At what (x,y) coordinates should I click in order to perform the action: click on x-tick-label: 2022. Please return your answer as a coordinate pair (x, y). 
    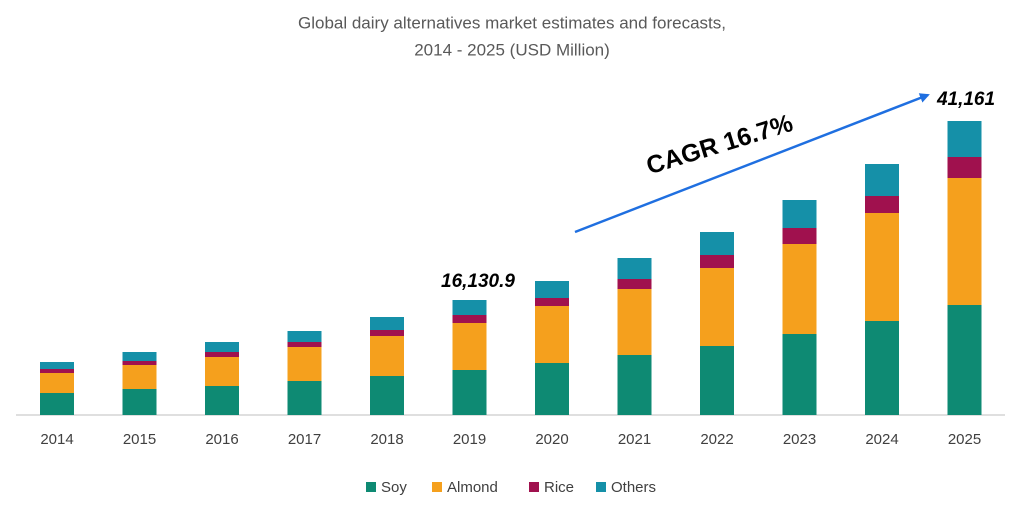
    Looking at the image, I should click on (716, 439).